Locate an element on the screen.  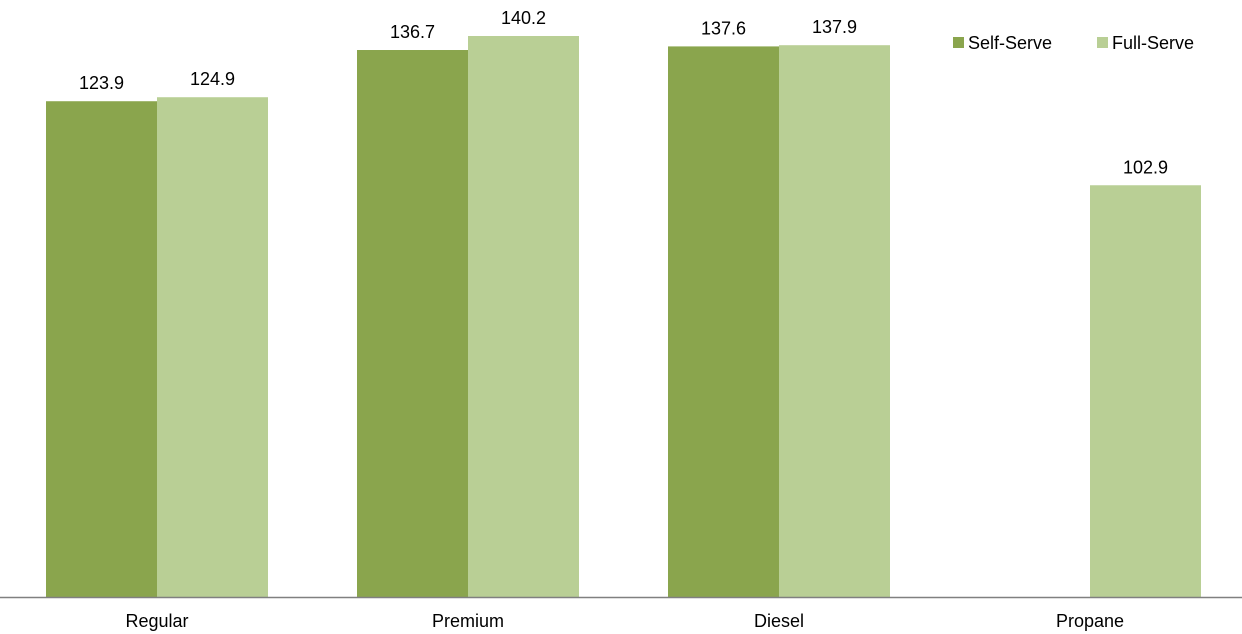
legend-label-self-serve: Self-Serve is located at coordinates (1010, 43).